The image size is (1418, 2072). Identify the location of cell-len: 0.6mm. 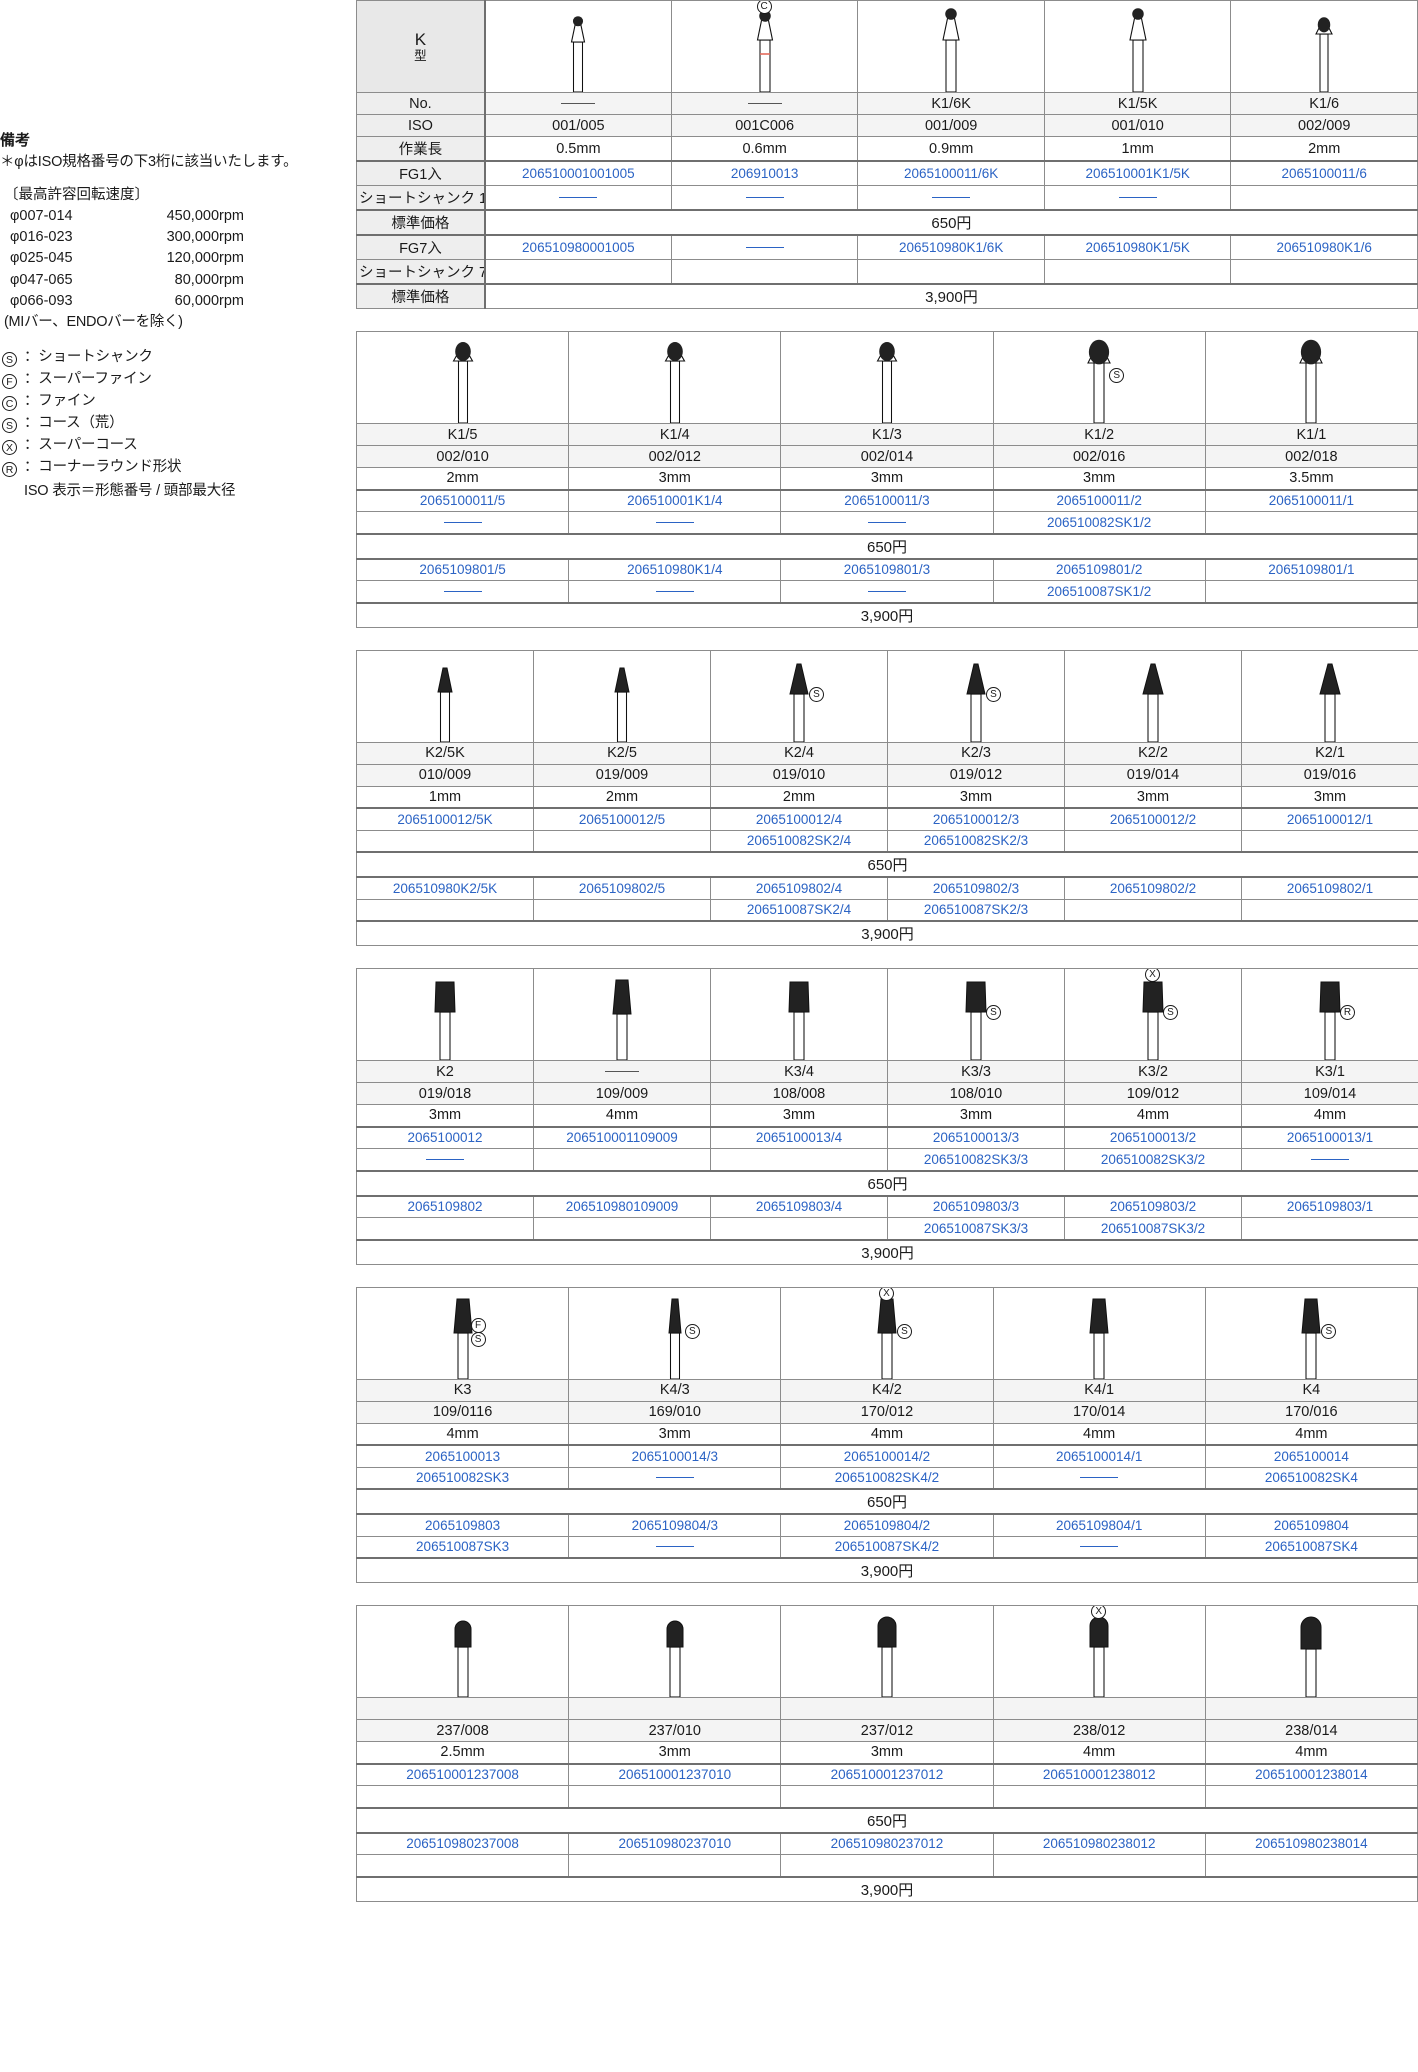
(764, 149).